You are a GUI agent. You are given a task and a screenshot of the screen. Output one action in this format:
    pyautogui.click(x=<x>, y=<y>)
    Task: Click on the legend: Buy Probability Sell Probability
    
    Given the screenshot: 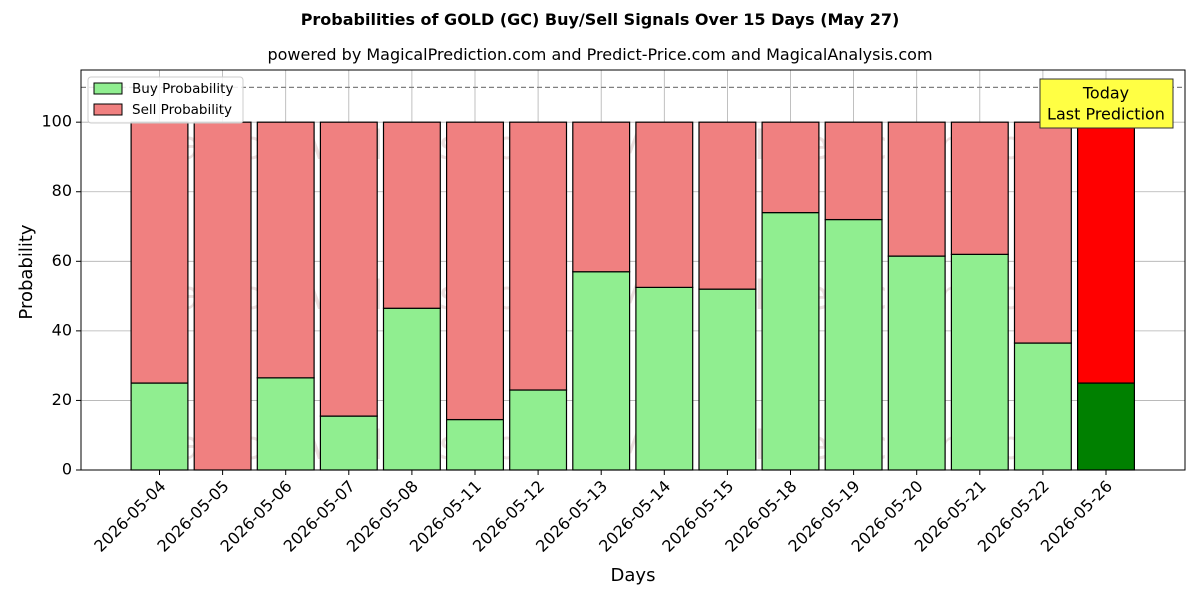 What is the action you would take?
    pyautogui.click(x=165, y=100)
    